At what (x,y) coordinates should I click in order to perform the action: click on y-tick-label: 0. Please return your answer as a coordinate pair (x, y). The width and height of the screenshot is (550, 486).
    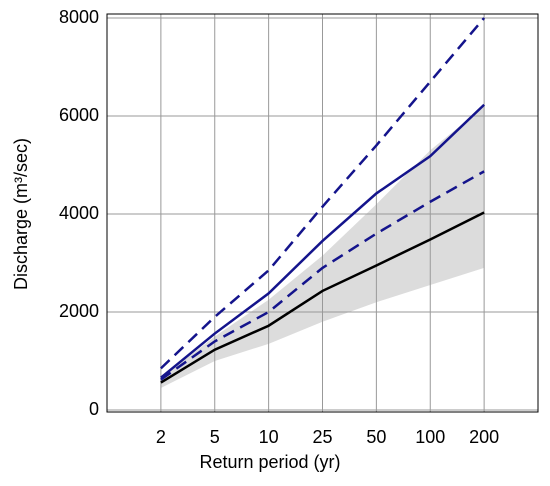
    Looking at the image, I should click on (94, 409).